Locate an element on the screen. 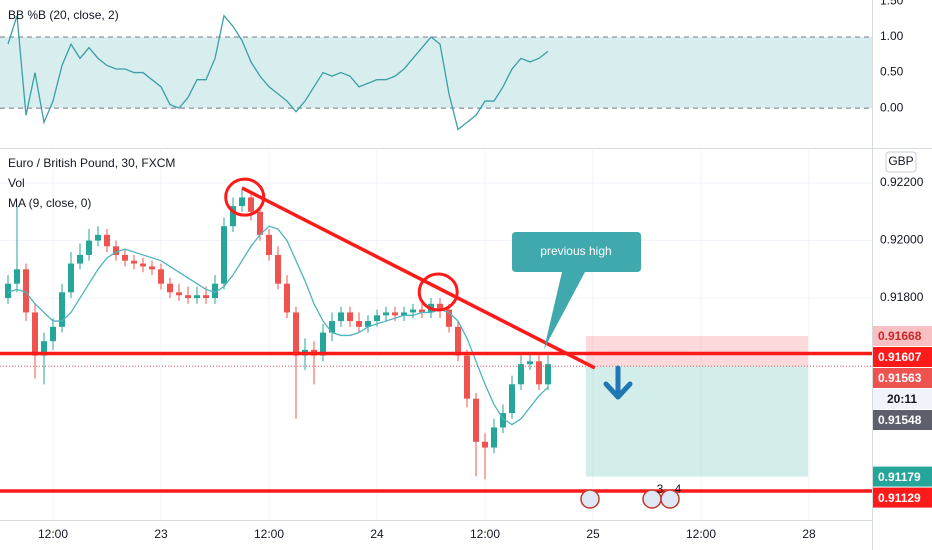 The height and width of the screenshot is (550, 932). y-tick-label: 1.00 is located at coordinates (892, 36).